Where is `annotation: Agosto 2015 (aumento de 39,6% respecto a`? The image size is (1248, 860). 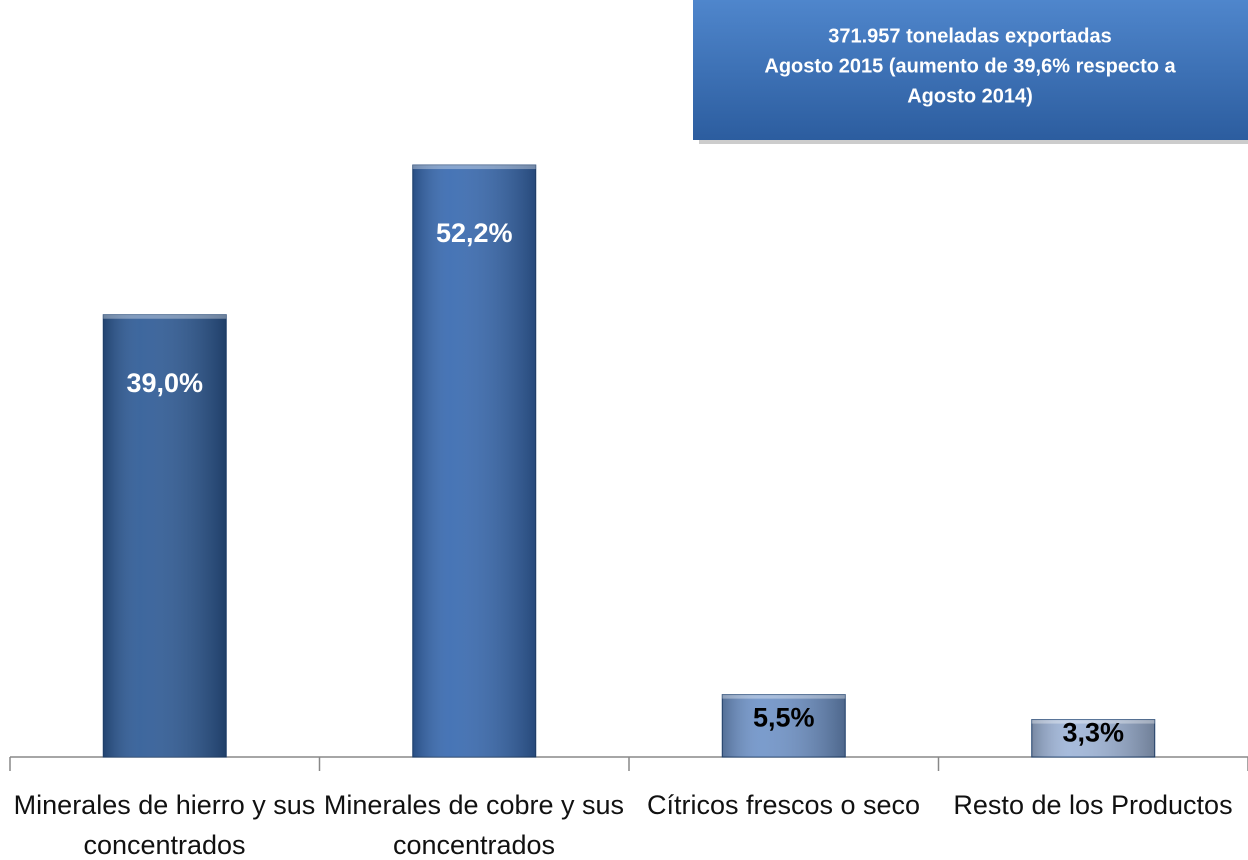 annotation: Agosto 2015 (aumento de 39,6% respecto a is located at coordinates (970, 66).